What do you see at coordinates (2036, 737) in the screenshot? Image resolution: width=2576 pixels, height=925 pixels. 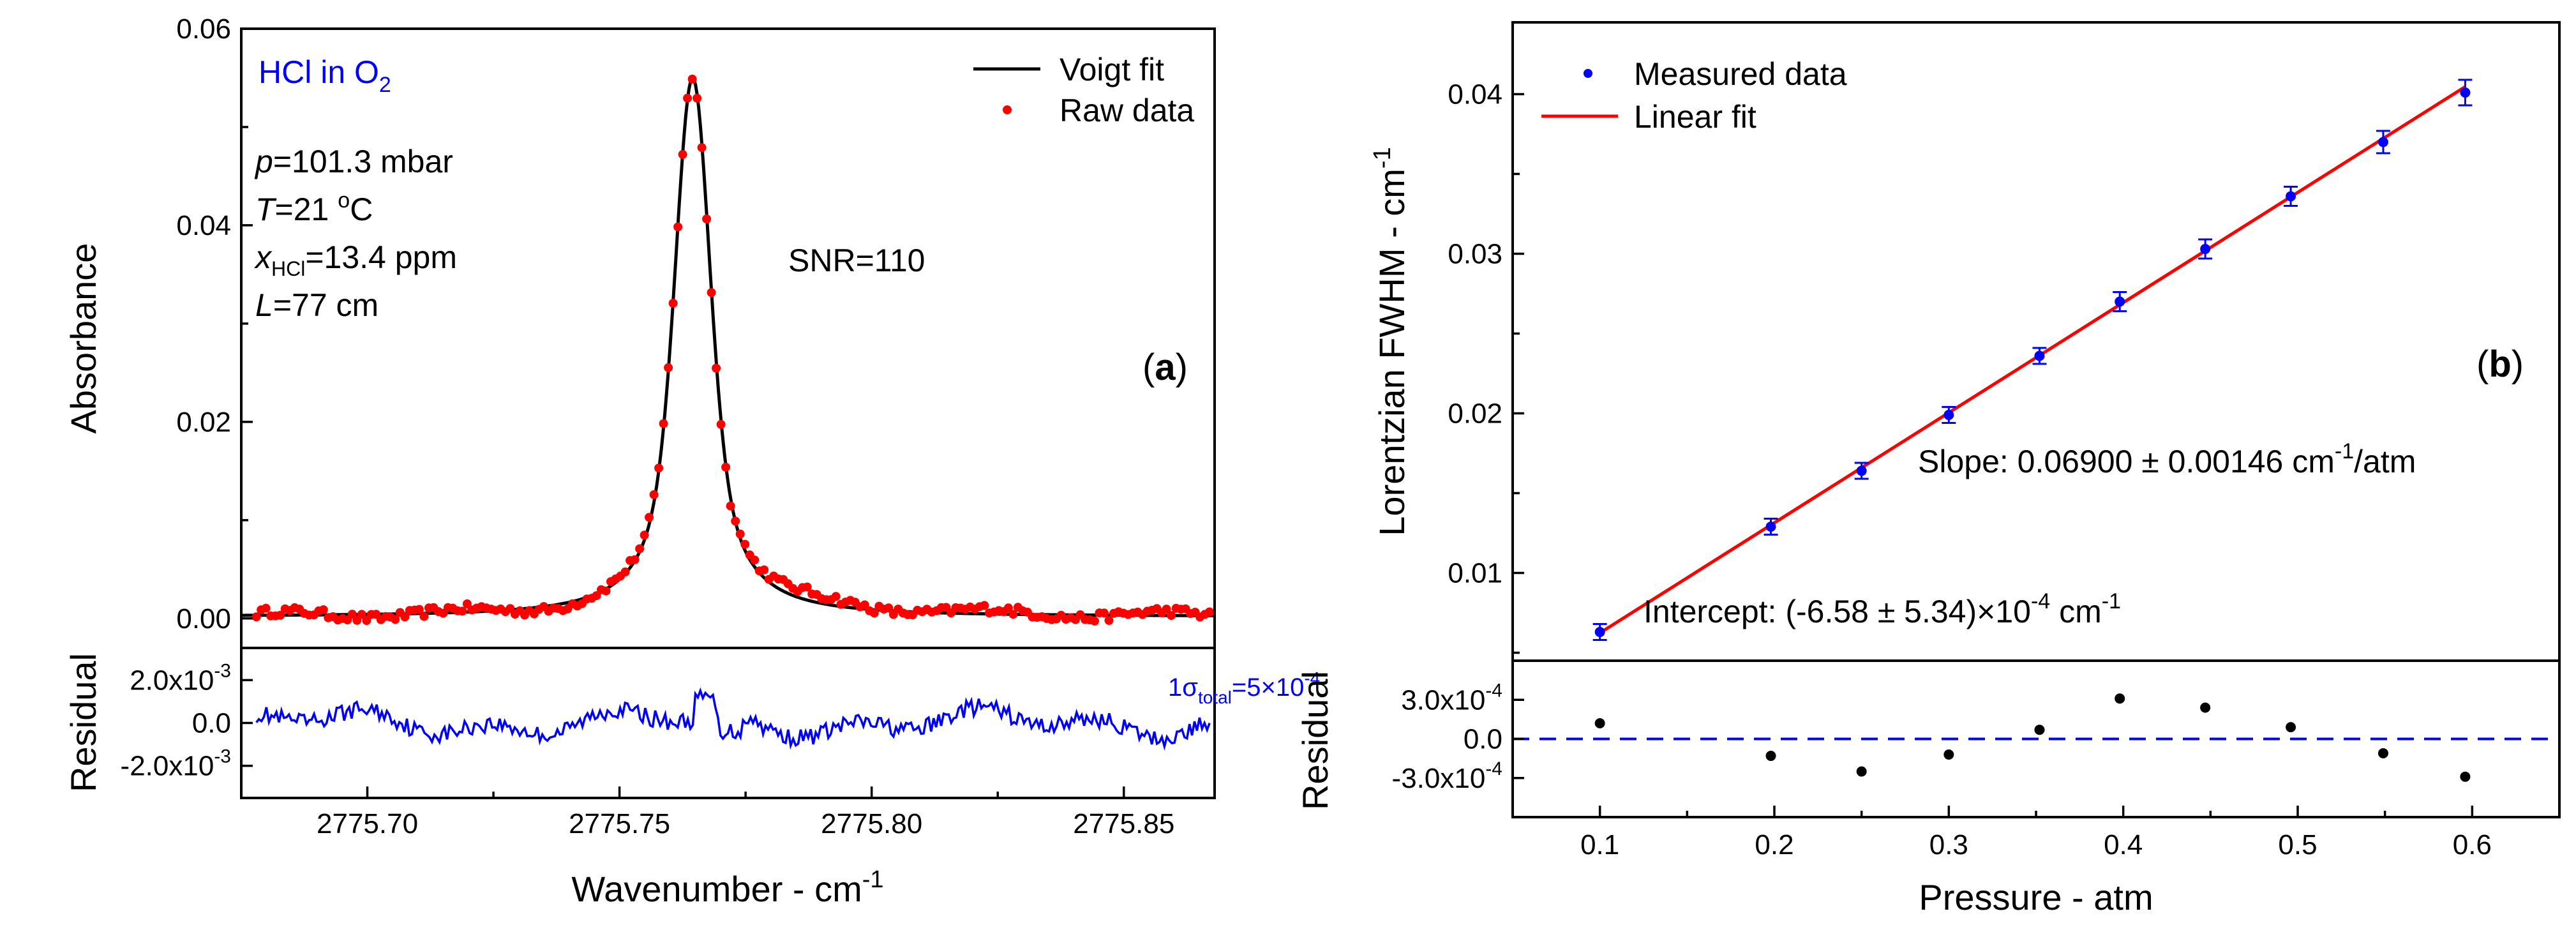 I see `panel-b-residual-data` at bounding box center [2036, 737].